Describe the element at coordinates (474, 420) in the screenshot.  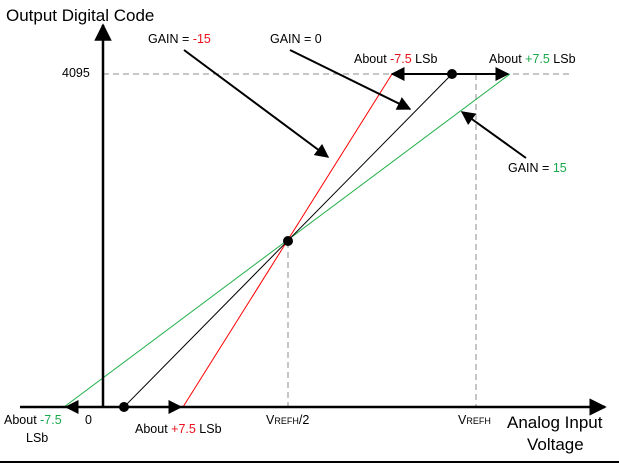
I see `x-tick-vrefh: VREFH` at that location.